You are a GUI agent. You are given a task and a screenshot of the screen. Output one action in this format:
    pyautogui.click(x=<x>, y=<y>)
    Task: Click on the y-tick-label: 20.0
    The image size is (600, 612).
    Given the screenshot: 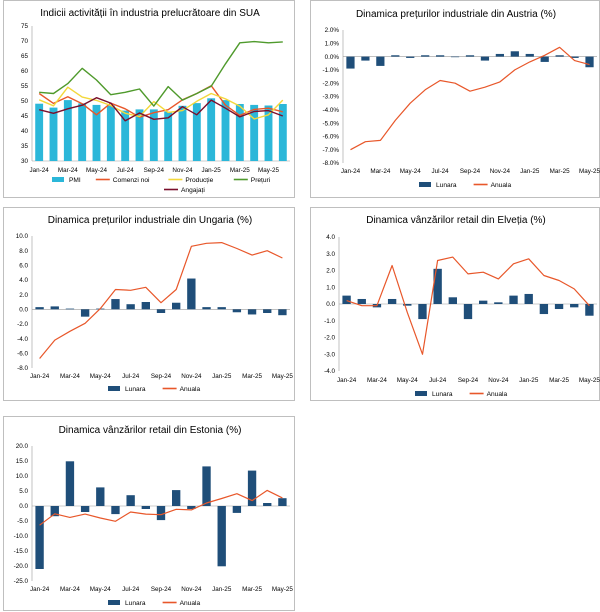 What is the action you would take?
    pyautogui.click(x=22, y=446)
    